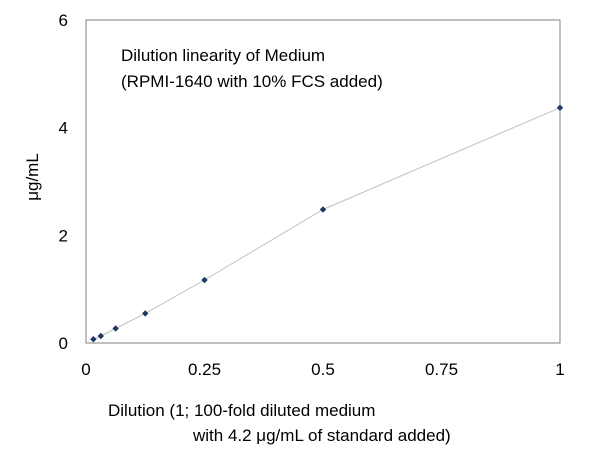 This screenshot has height=450, width=600. I want to click on x-axis-label-line-1: Dilution (1; 100-fold diluted medium, so click(241, 410).